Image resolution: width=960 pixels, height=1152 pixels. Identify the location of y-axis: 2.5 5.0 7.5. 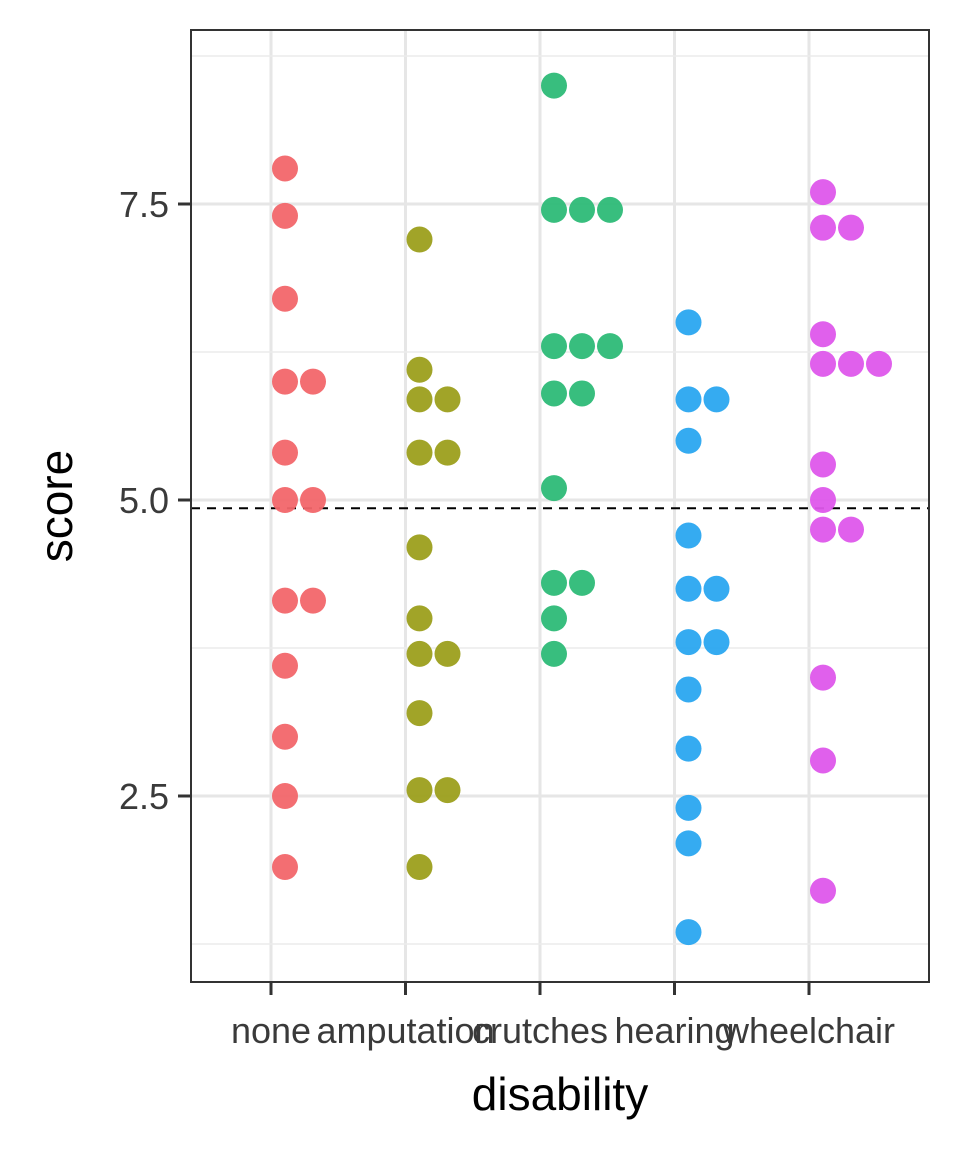
(155, 500).